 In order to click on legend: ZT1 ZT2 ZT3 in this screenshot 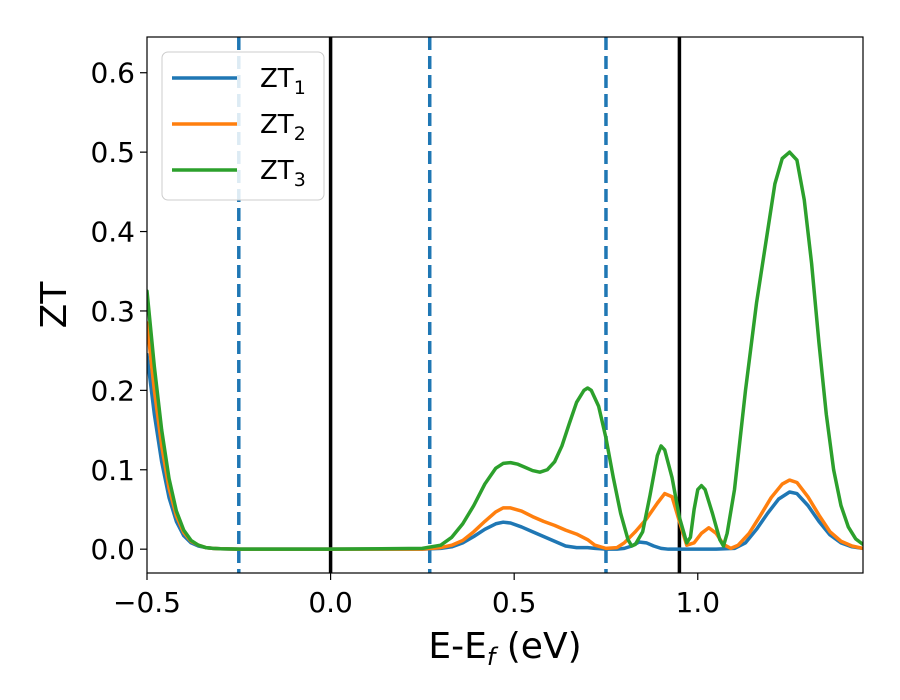, I will do `click(243, 126)`.